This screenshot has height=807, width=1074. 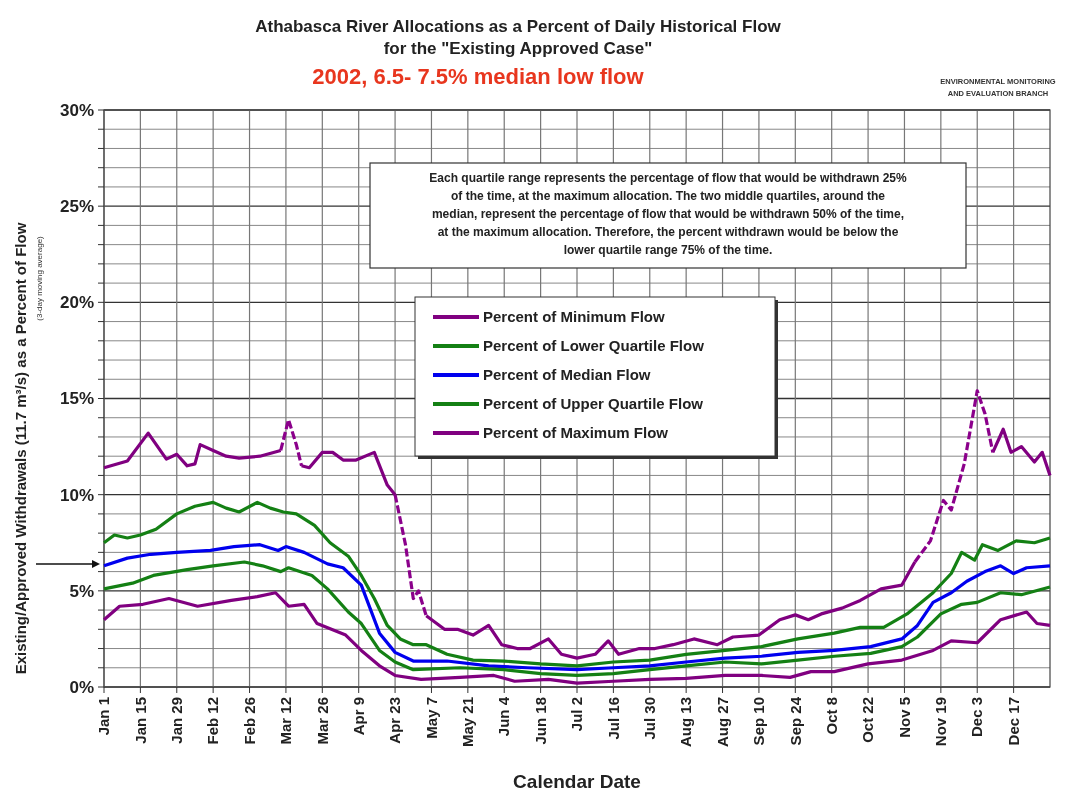 I want to click on x-tick-label: Dec 3, so click(x=977, y=717).